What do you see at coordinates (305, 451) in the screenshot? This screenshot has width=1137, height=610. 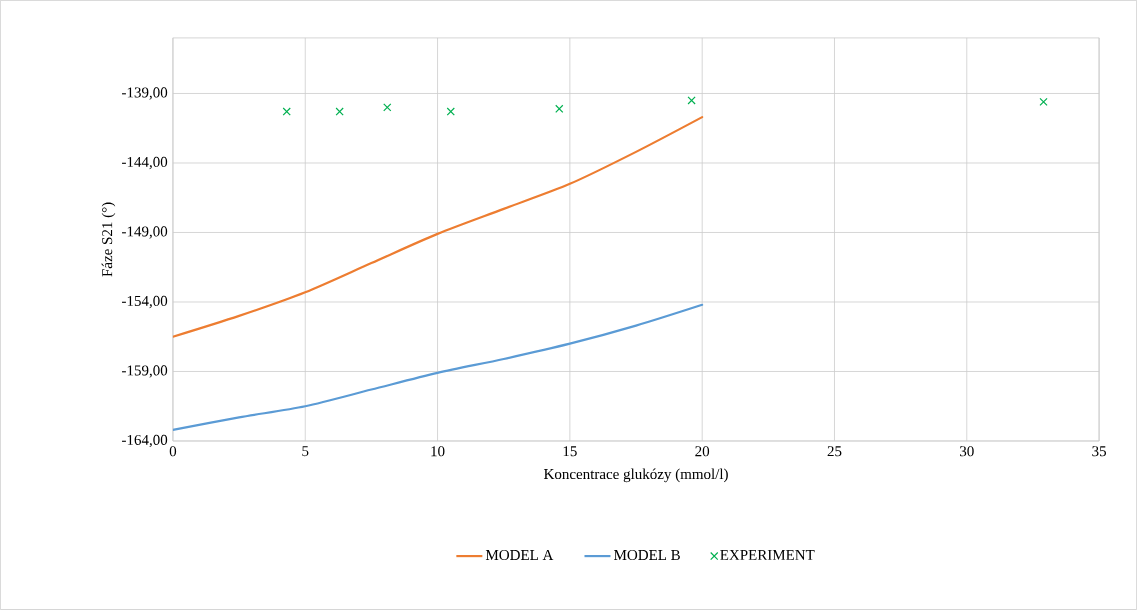 I see `x-tick-label: 5` at bounding box center [305, 451].